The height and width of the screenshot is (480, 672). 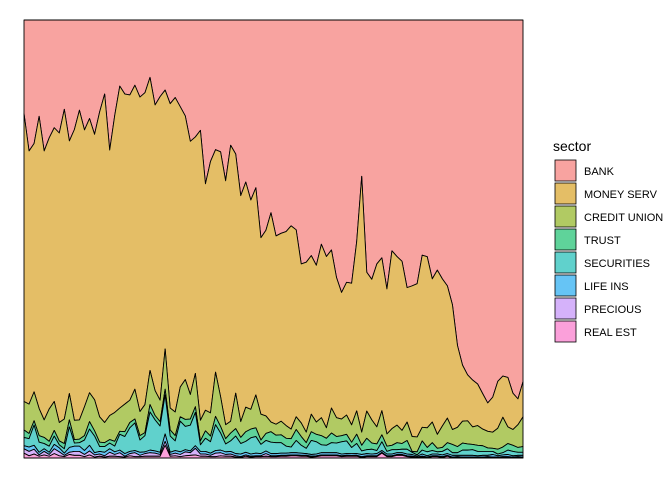 What do you see at coordinates (565, 239) in the screenshot?
I see `legend-key-trust` at bounding box center [565, 239].